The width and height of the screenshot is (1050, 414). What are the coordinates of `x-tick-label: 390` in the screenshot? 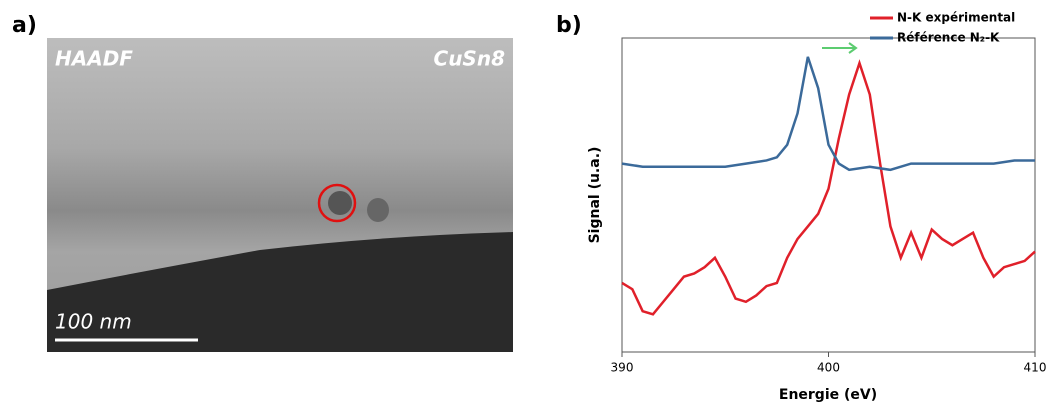 It's located at (622, 368).